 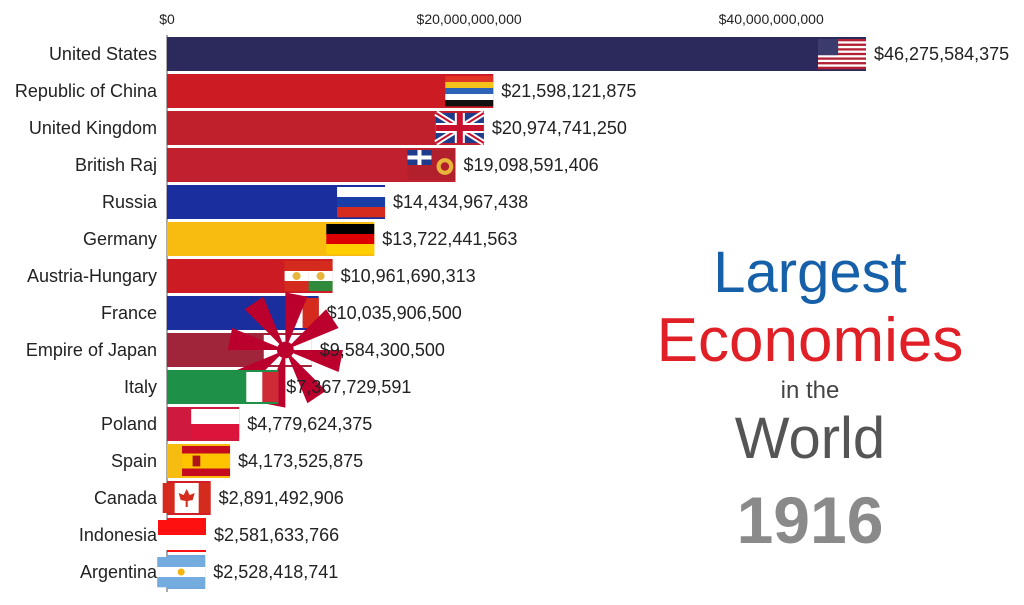 I want to click on title-line-economies: Economies, so click(x=810, y=340).